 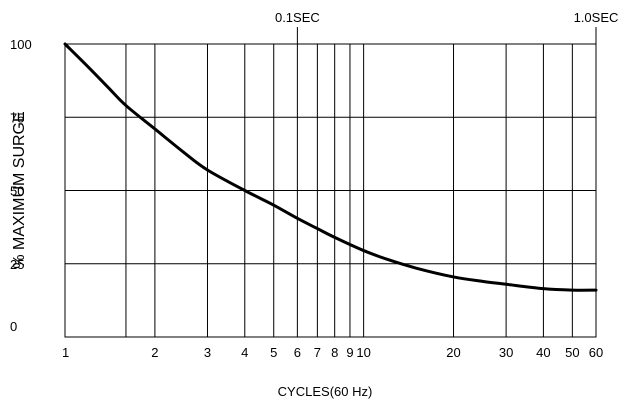 I want to click on x-tick-label: 50, so click(x=572, y=352).